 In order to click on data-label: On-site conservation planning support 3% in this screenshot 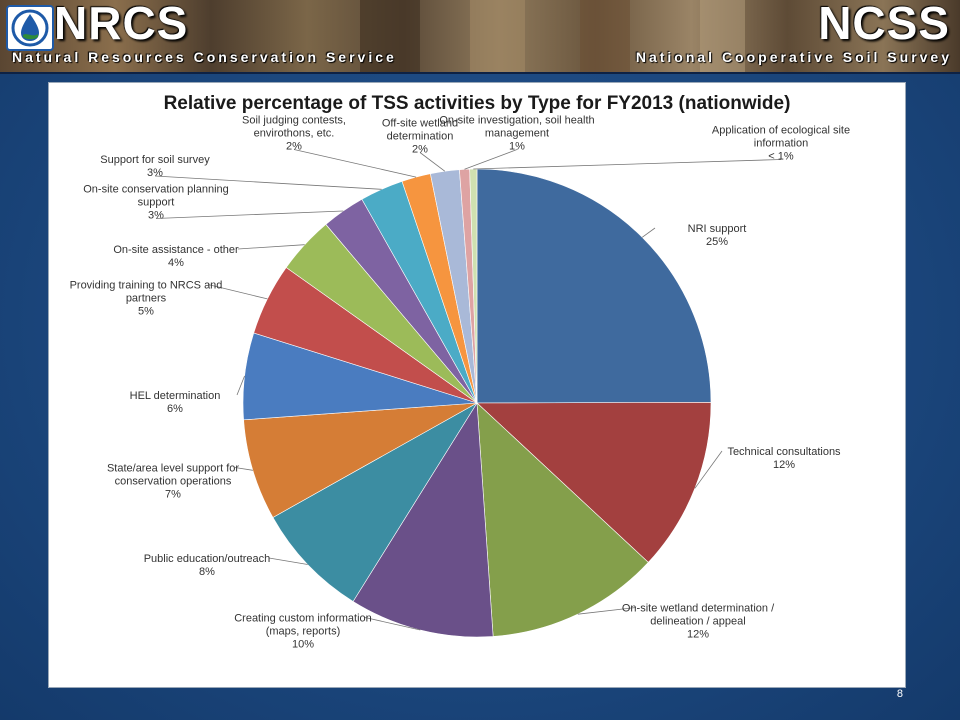, I will do `click(156, 203)`.